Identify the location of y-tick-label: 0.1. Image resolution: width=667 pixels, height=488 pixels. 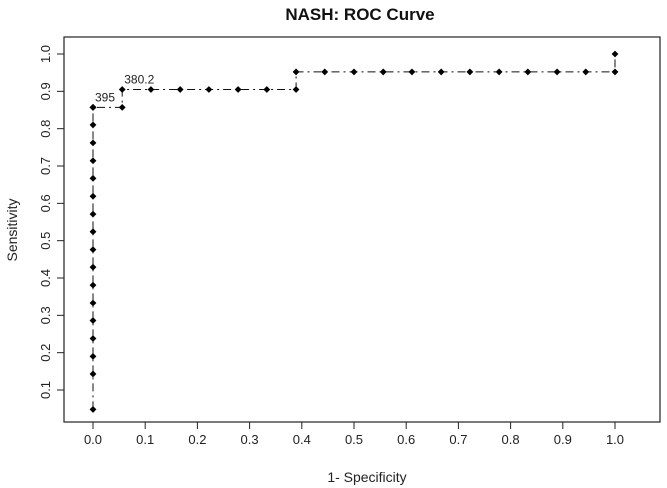
(45, 390).